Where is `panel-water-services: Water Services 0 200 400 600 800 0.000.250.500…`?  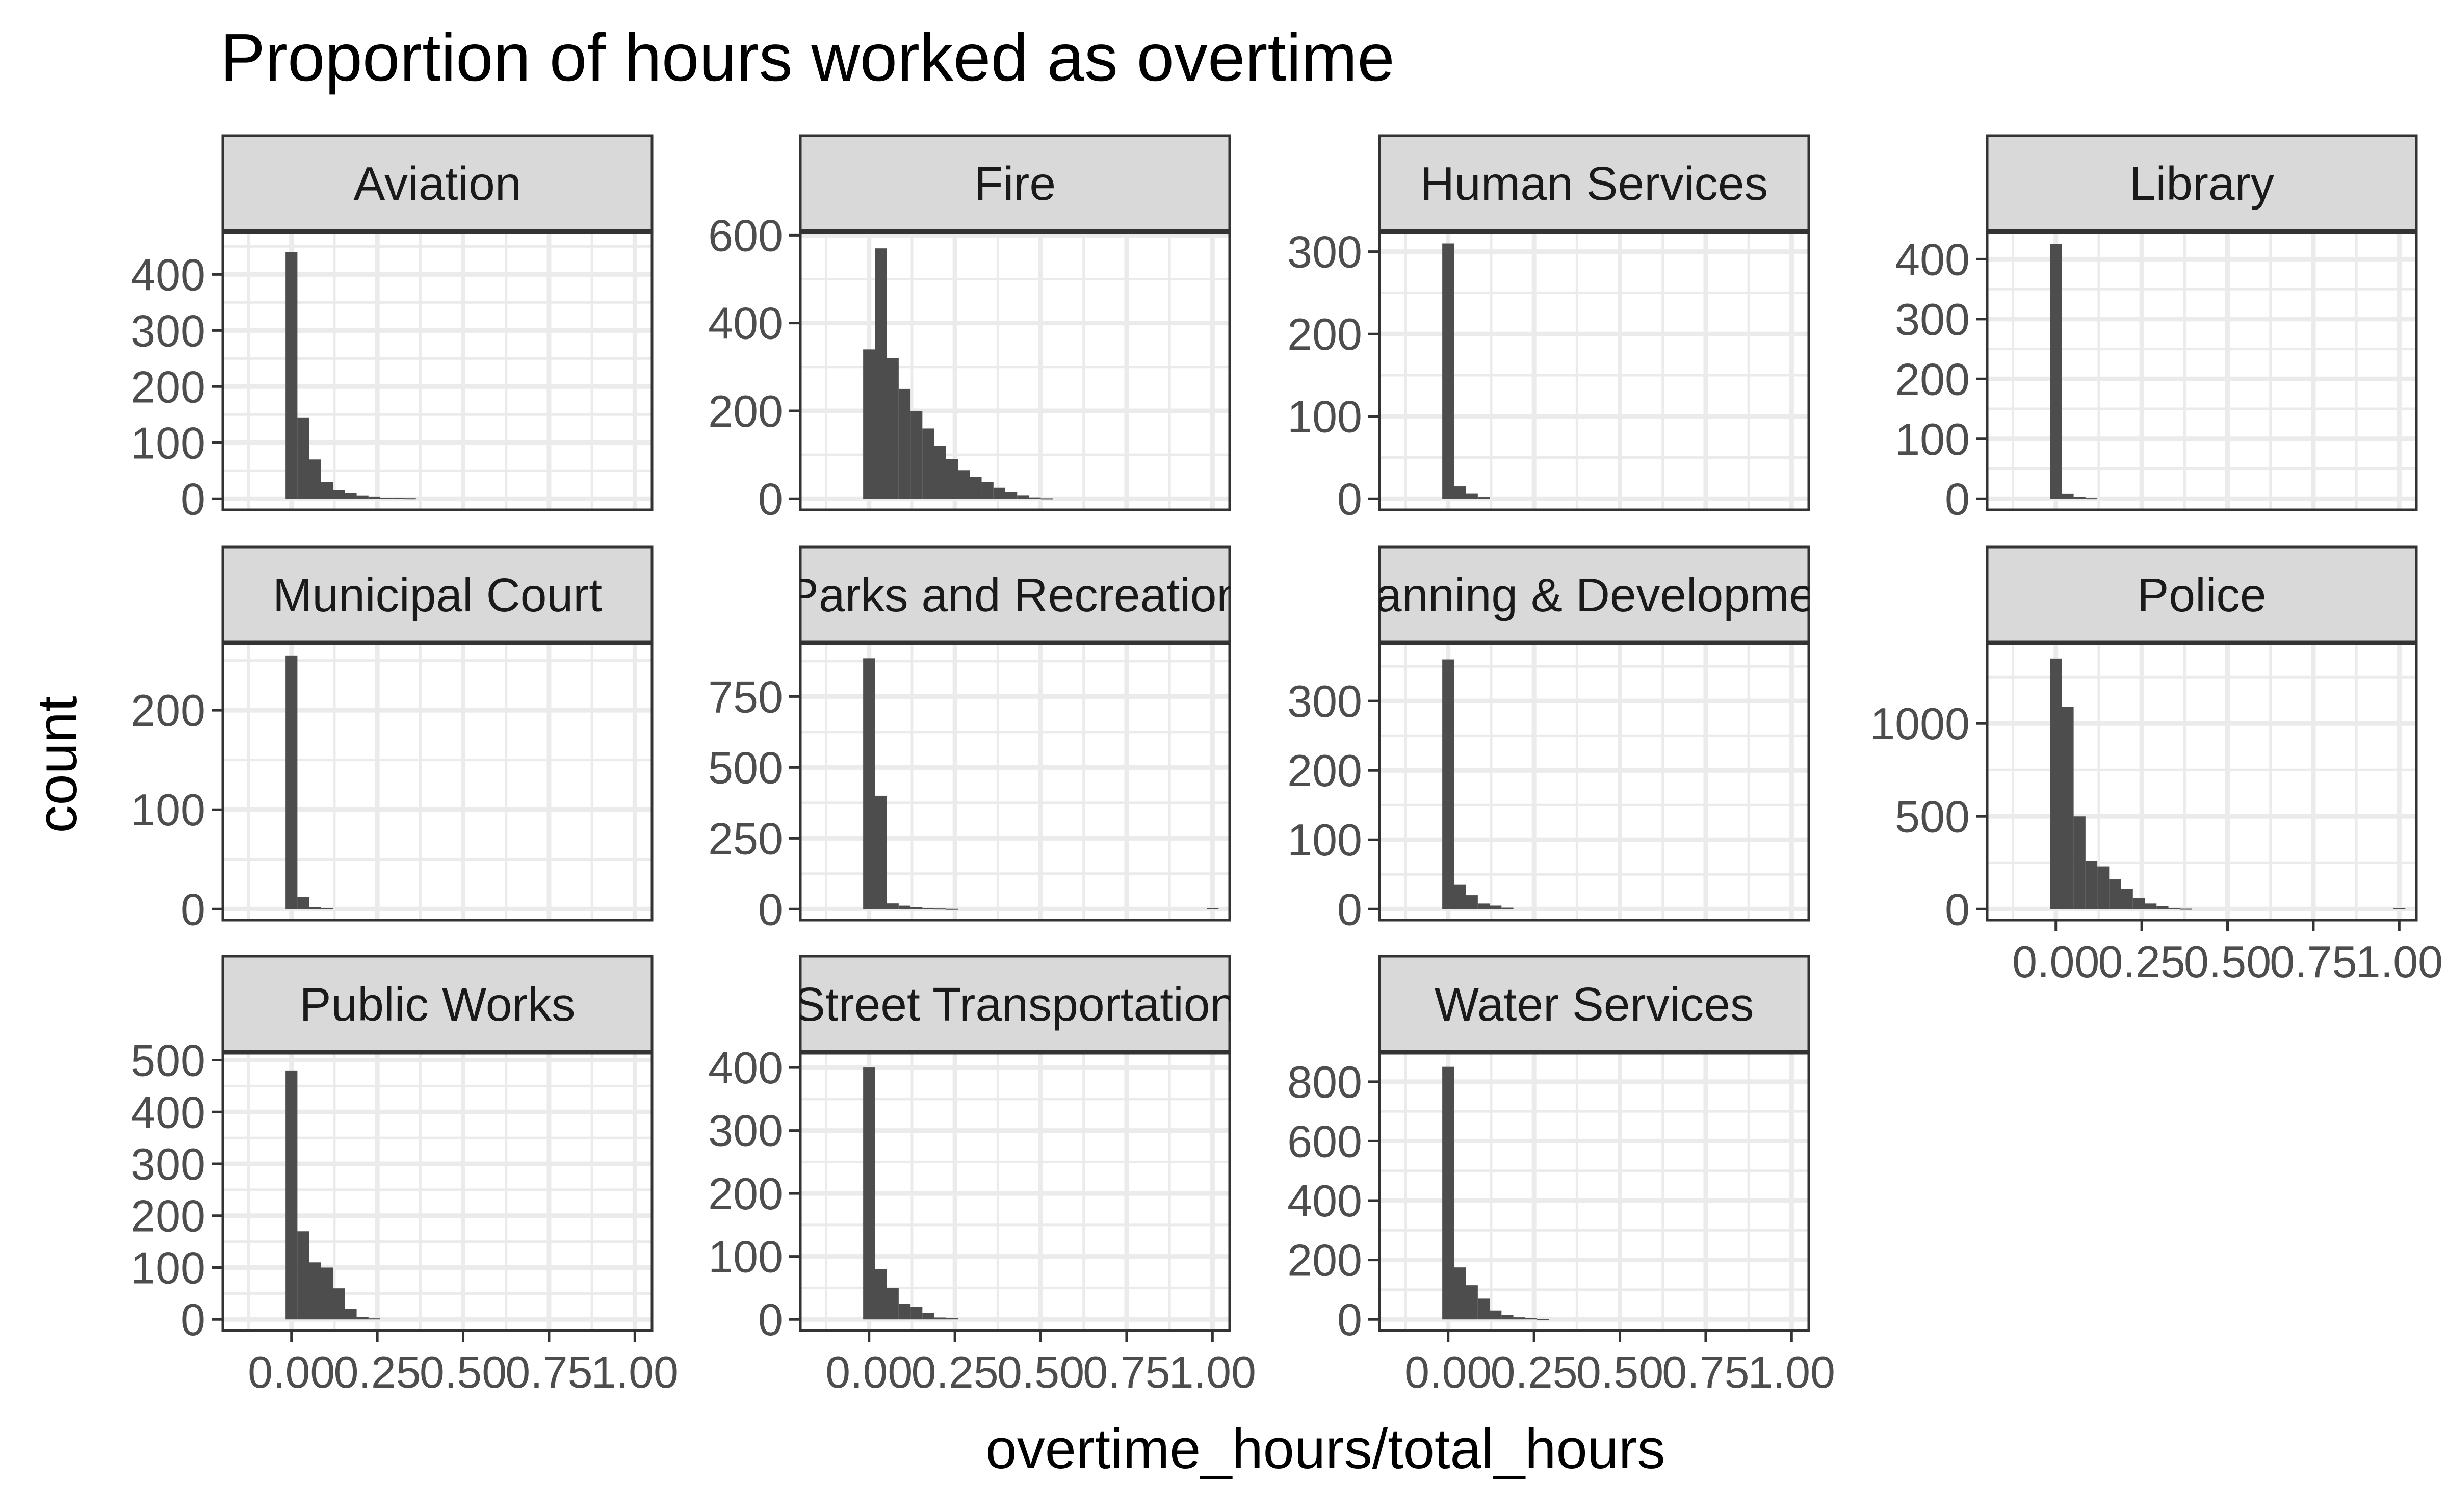 panel-water-services: Water Services 0 200 400 600 800 0.000.250.500… is located at coordinates (1561, 1176).